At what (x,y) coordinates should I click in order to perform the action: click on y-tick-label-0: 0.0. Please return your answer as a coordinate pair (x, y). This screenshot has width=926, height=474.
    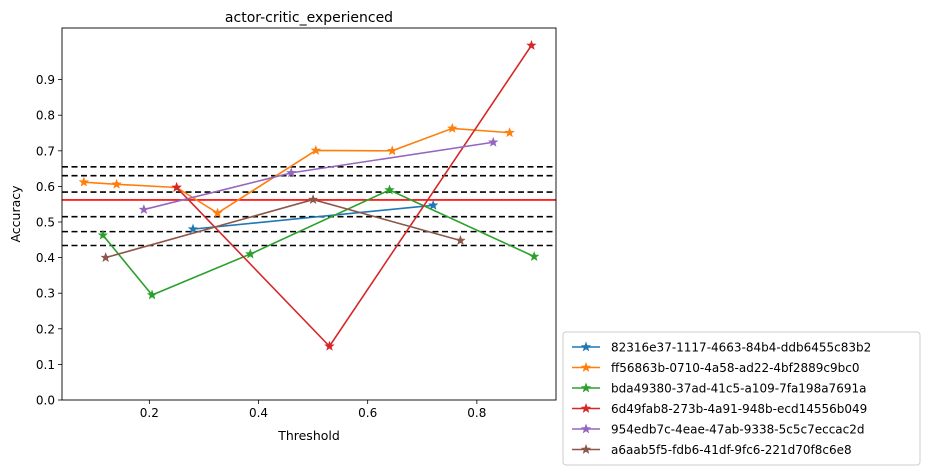
    Looking at the image, I should click on (45, 401).